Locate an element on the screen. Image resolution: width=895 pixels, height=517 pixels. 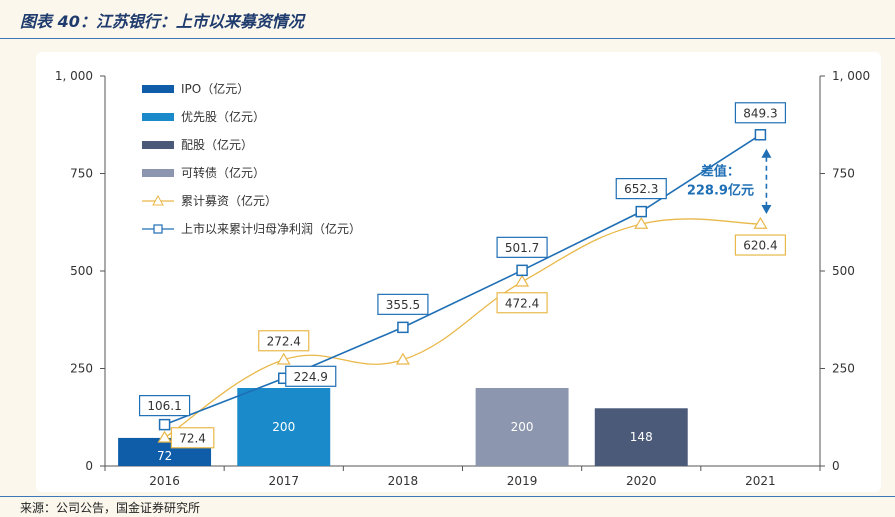
legend-label: IPO（亿元） is located at coordinates (215, 88).